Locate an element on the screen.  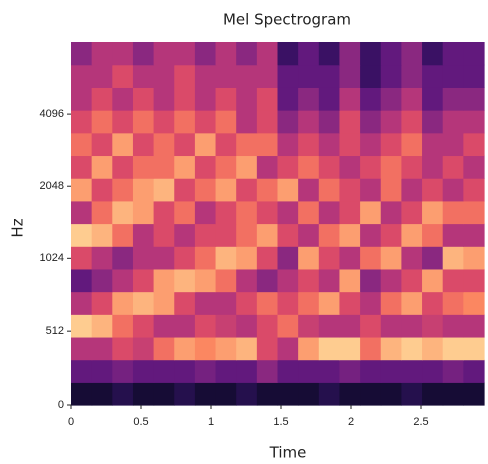
y-tick-label: 2048 is located at coordinates (52, 186).